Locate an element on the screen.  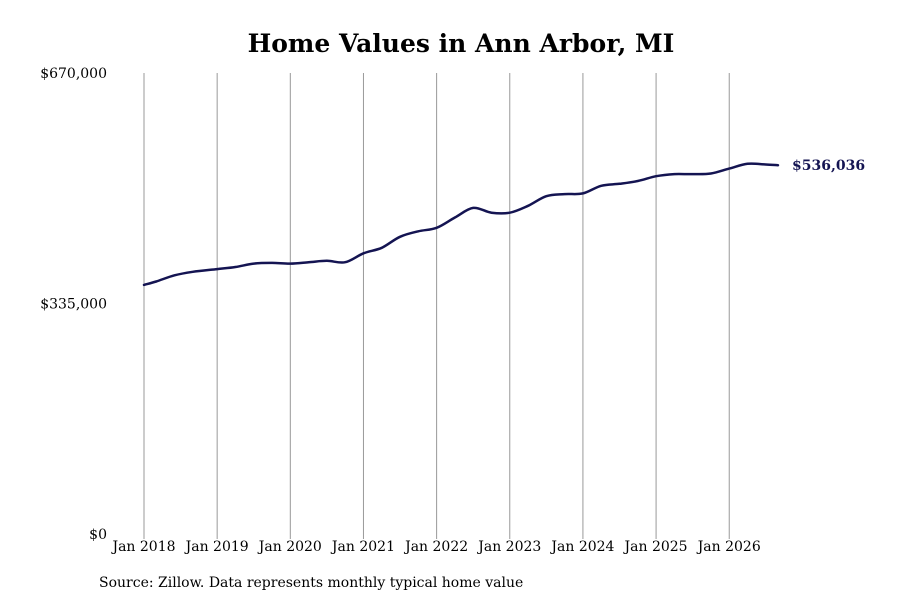
x-tick-label: Jan 2019 is located at coordinates (216, 547).